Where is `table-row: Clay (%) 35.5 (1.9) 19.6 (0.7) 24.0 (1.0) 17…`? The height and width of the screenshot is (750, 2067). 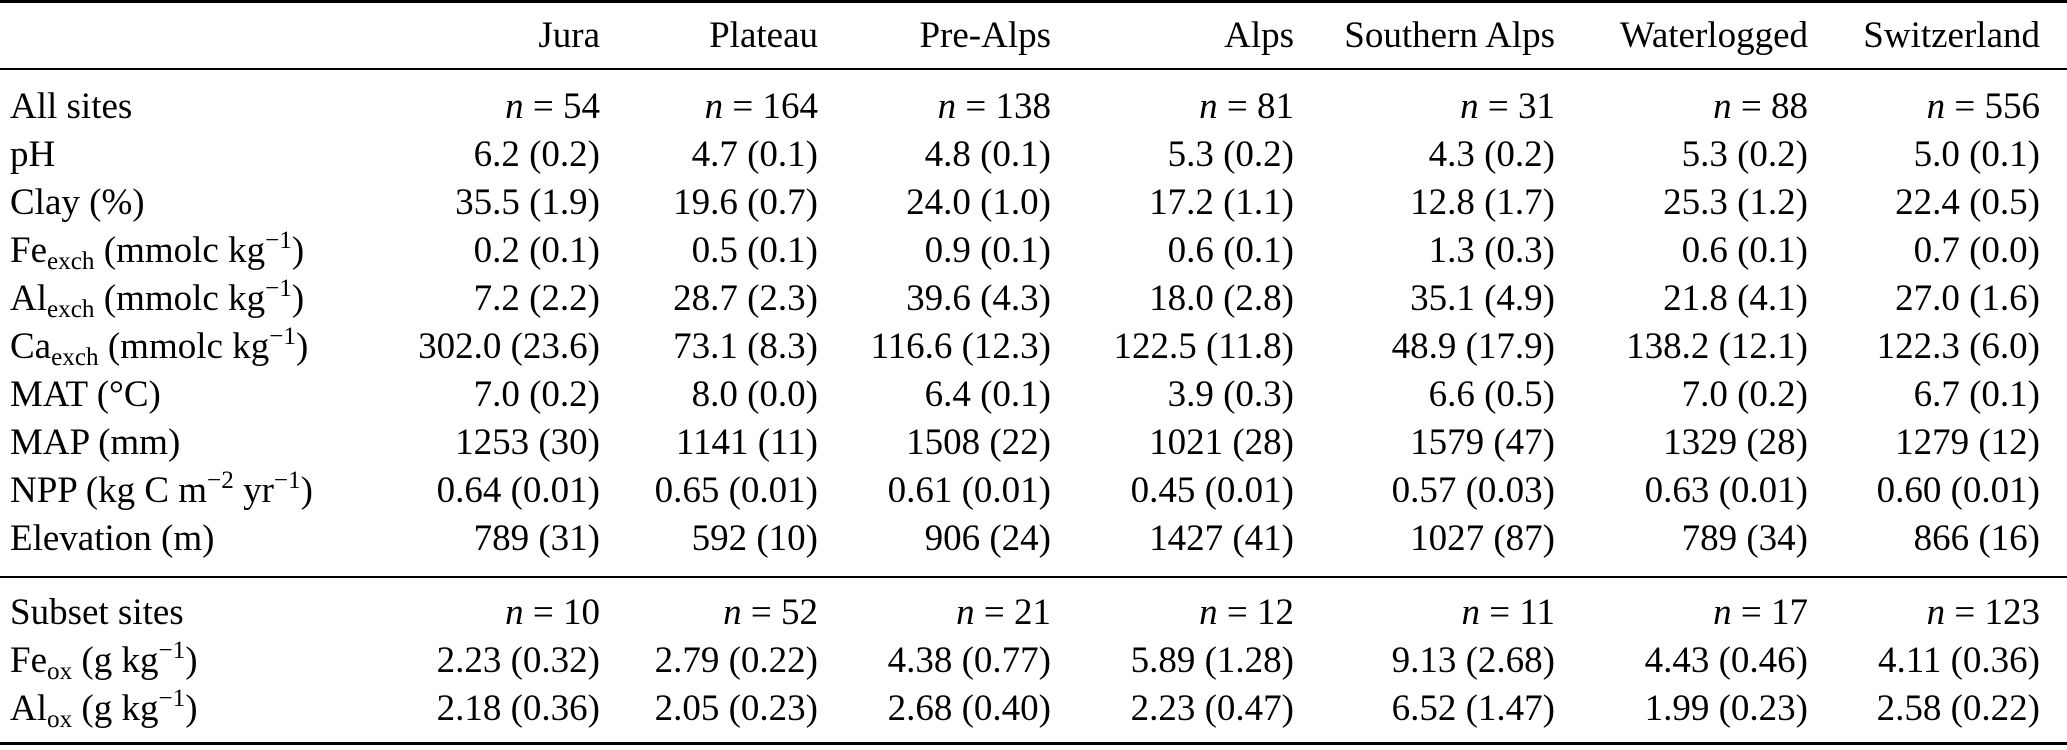 table-row: Clay (%) 35.5 (1.9) 19.6 (0.7) 24.0 (1.0) 17… is located at coordinates (1033, 202).